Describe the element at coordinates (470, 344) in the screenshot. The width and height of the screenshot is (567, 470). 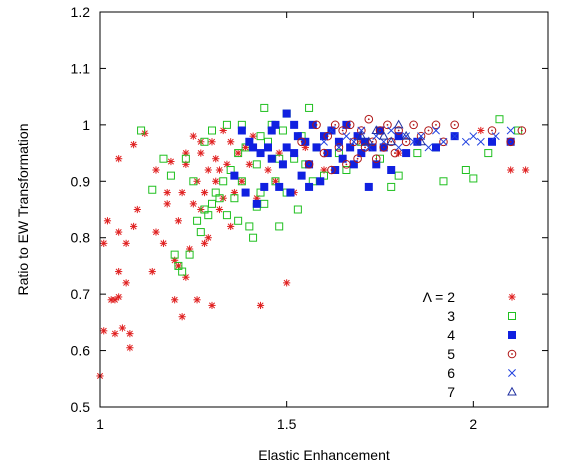
I see `legend: Λ = 2 3 4 5 6 7` at that location.